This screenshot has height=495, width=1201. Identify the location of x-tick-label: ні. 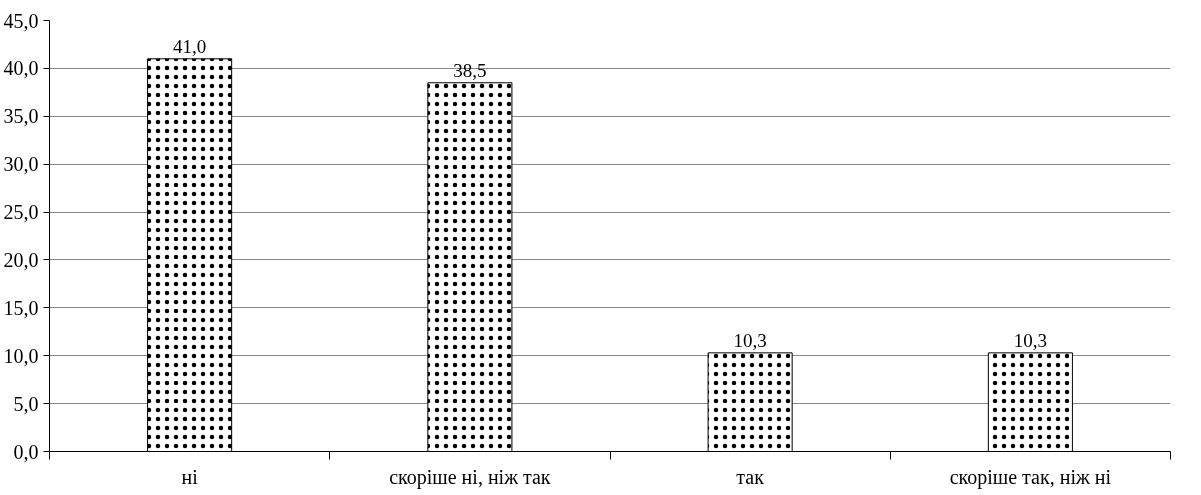
(190, 476).